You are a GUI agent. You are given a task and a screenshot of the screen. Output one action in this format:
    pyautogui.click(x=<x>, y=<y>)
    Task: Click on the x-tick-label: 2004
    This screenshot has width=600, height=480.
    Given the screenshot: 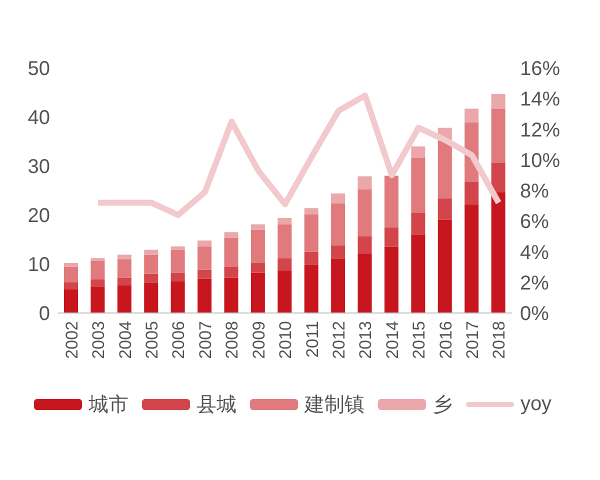 What is the action you would take?
    pyautogui.click(x=125, y=340)
    